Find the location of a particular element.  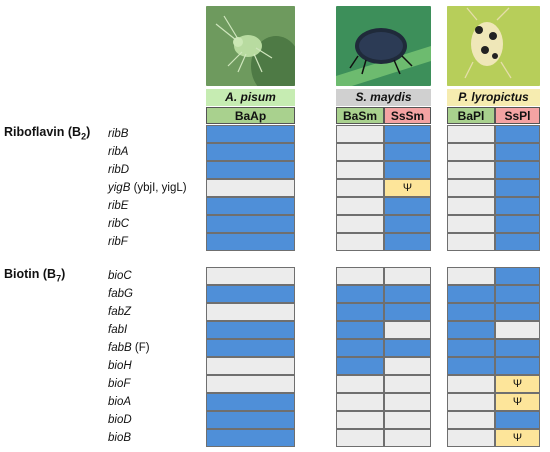

gene-name: ribF is located at coordinates (118, 242).